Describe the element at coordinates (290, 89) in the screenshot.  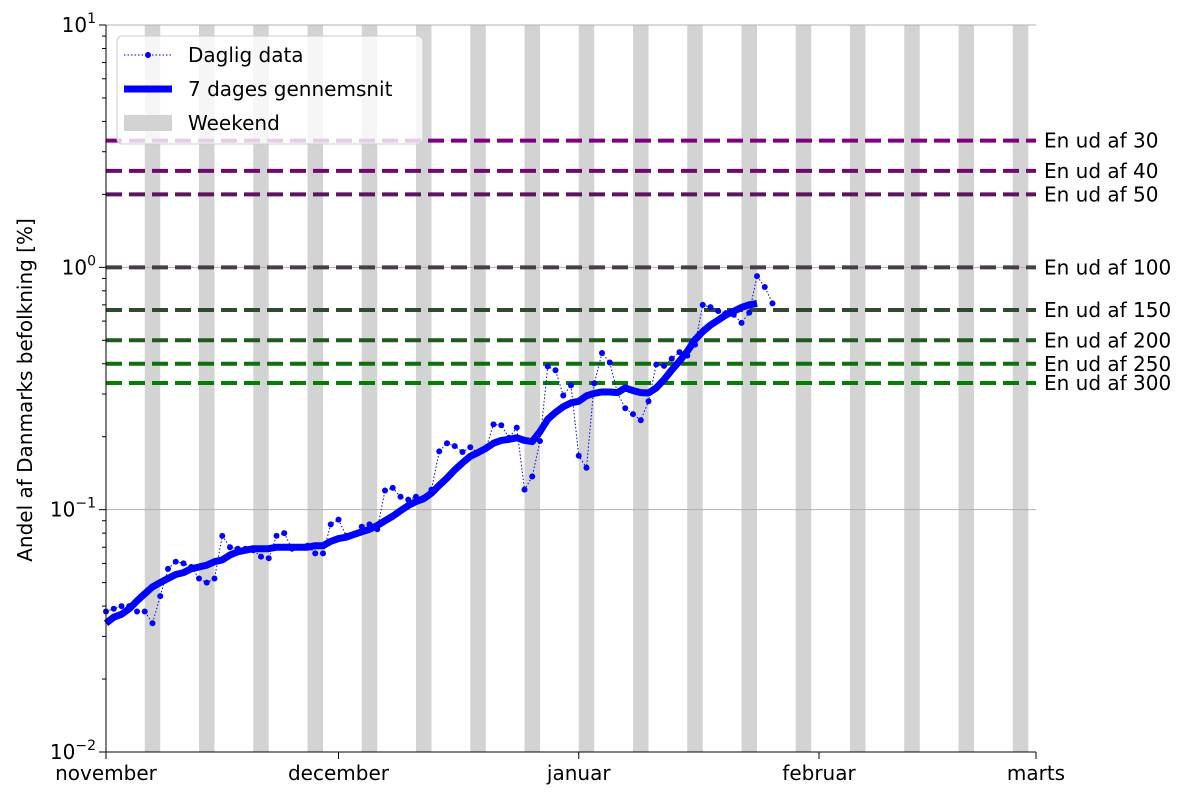
I see `legend-label: 7 dages gennemsnit` at that location.